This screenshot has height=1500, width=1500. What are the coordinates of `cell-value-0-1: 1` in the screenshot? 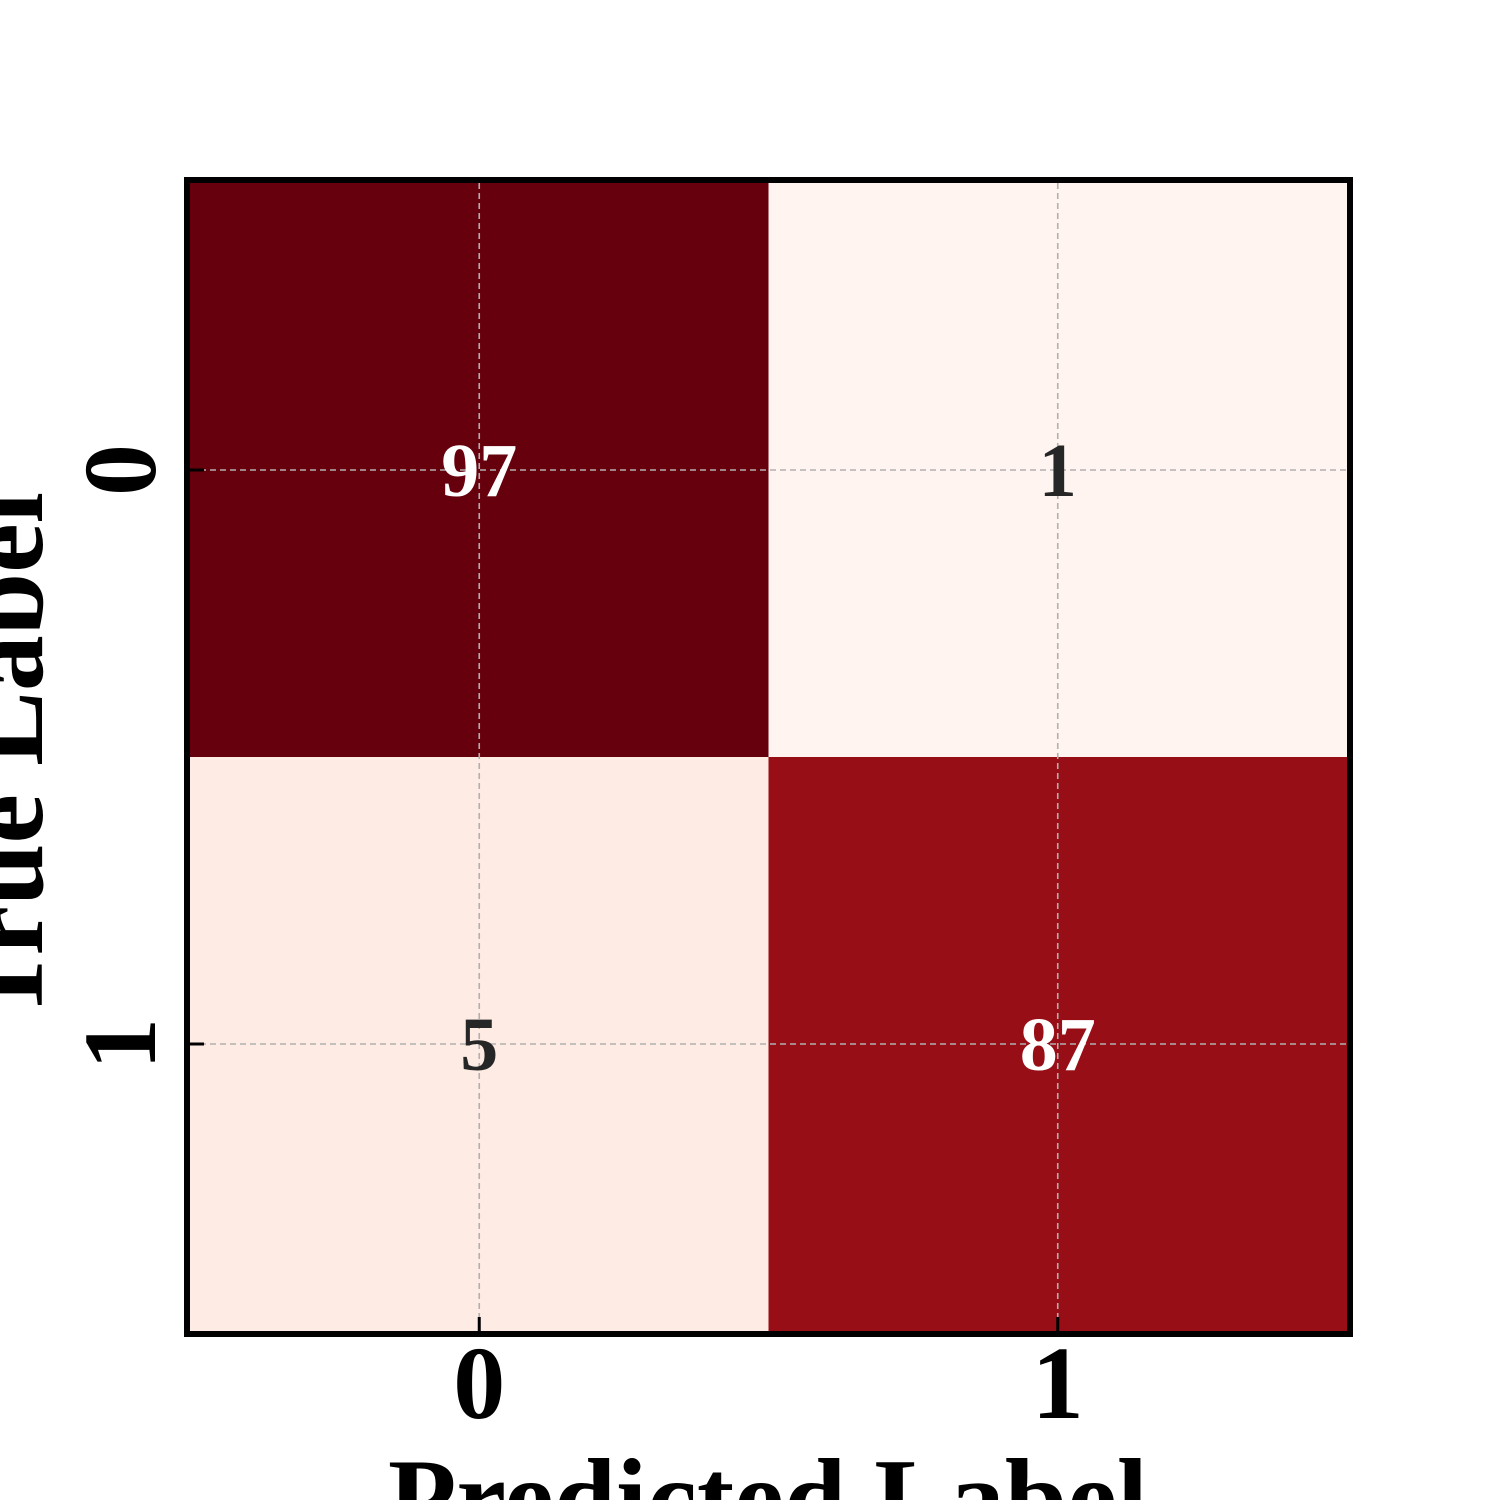 It's located at (1058, 471).